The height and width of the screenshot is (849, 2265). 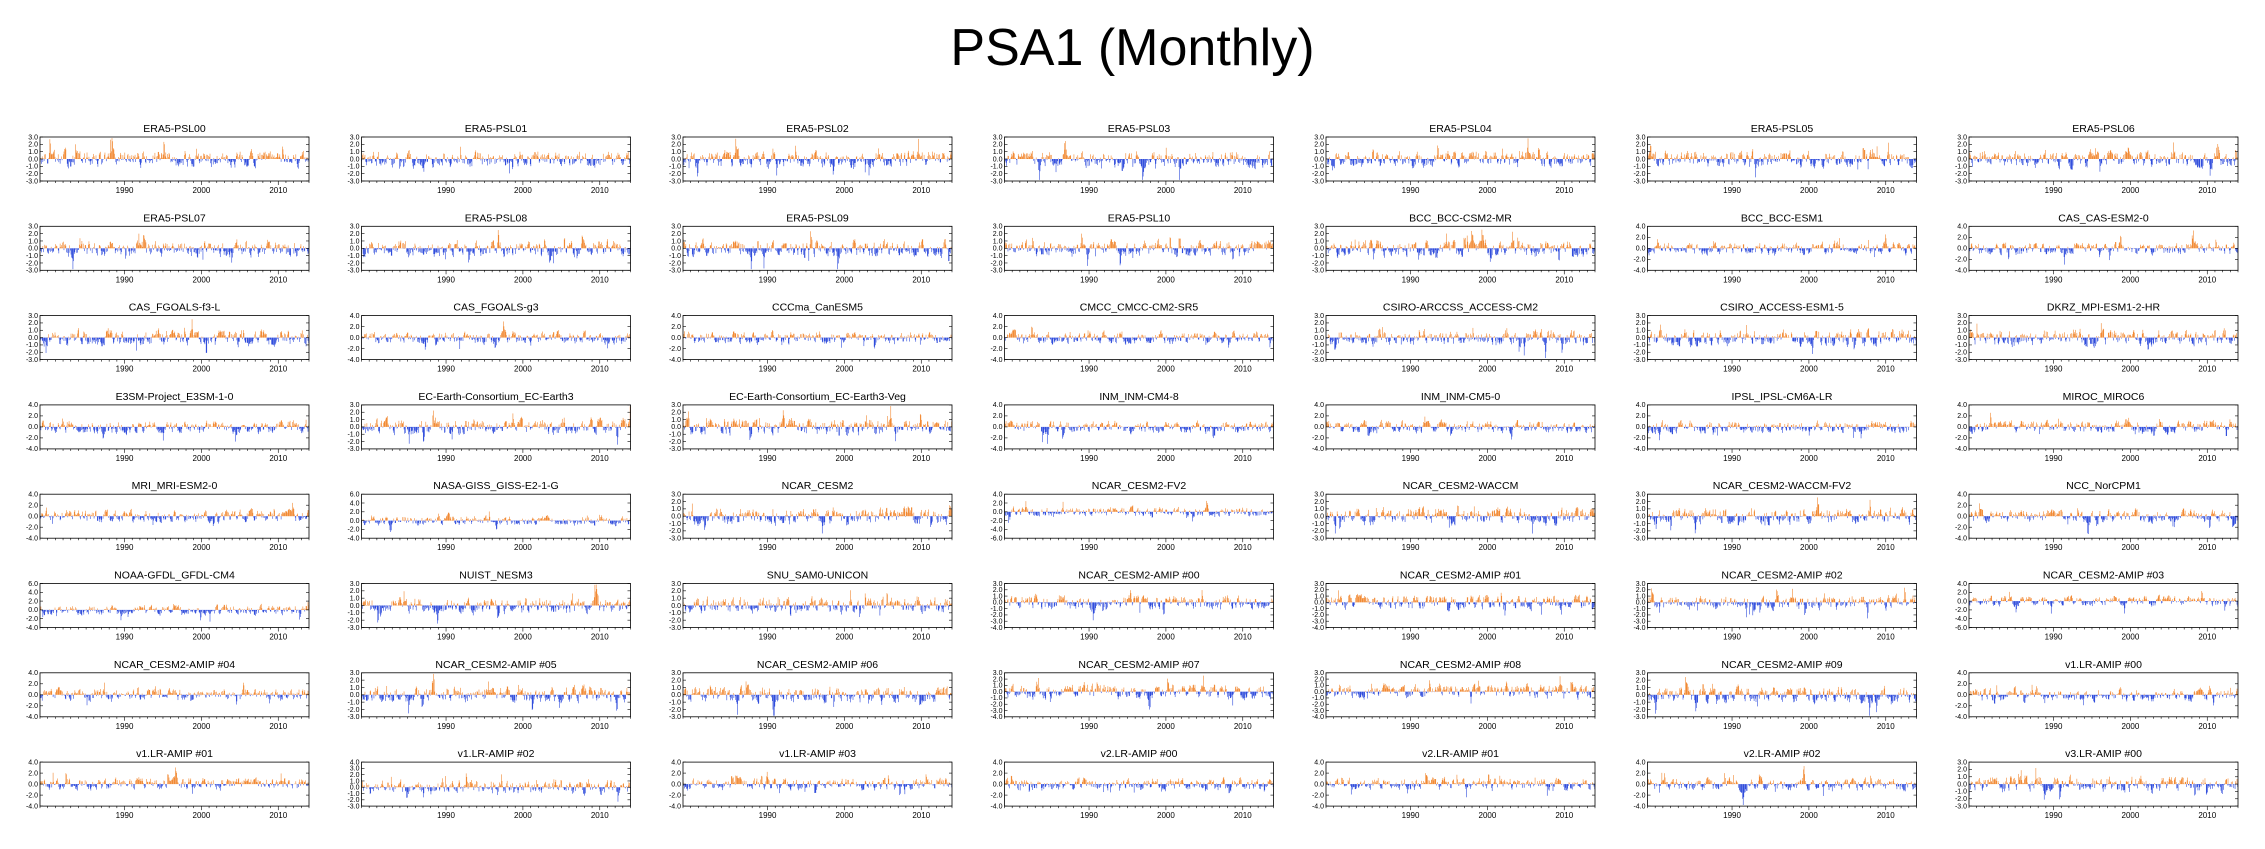 I want to click on x-tick-label: 2010, so click(x=1886, y=190).